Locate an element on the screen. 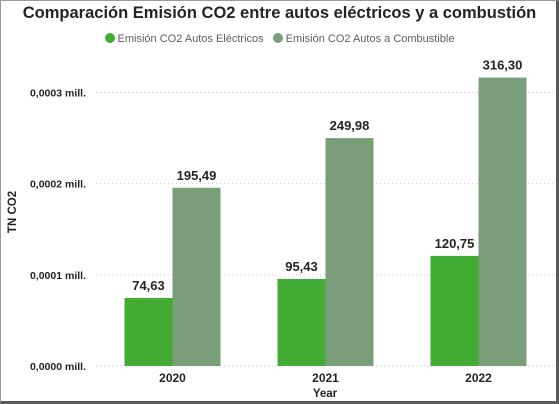  data-label: 95,43 is located at coordinates (301, 266).